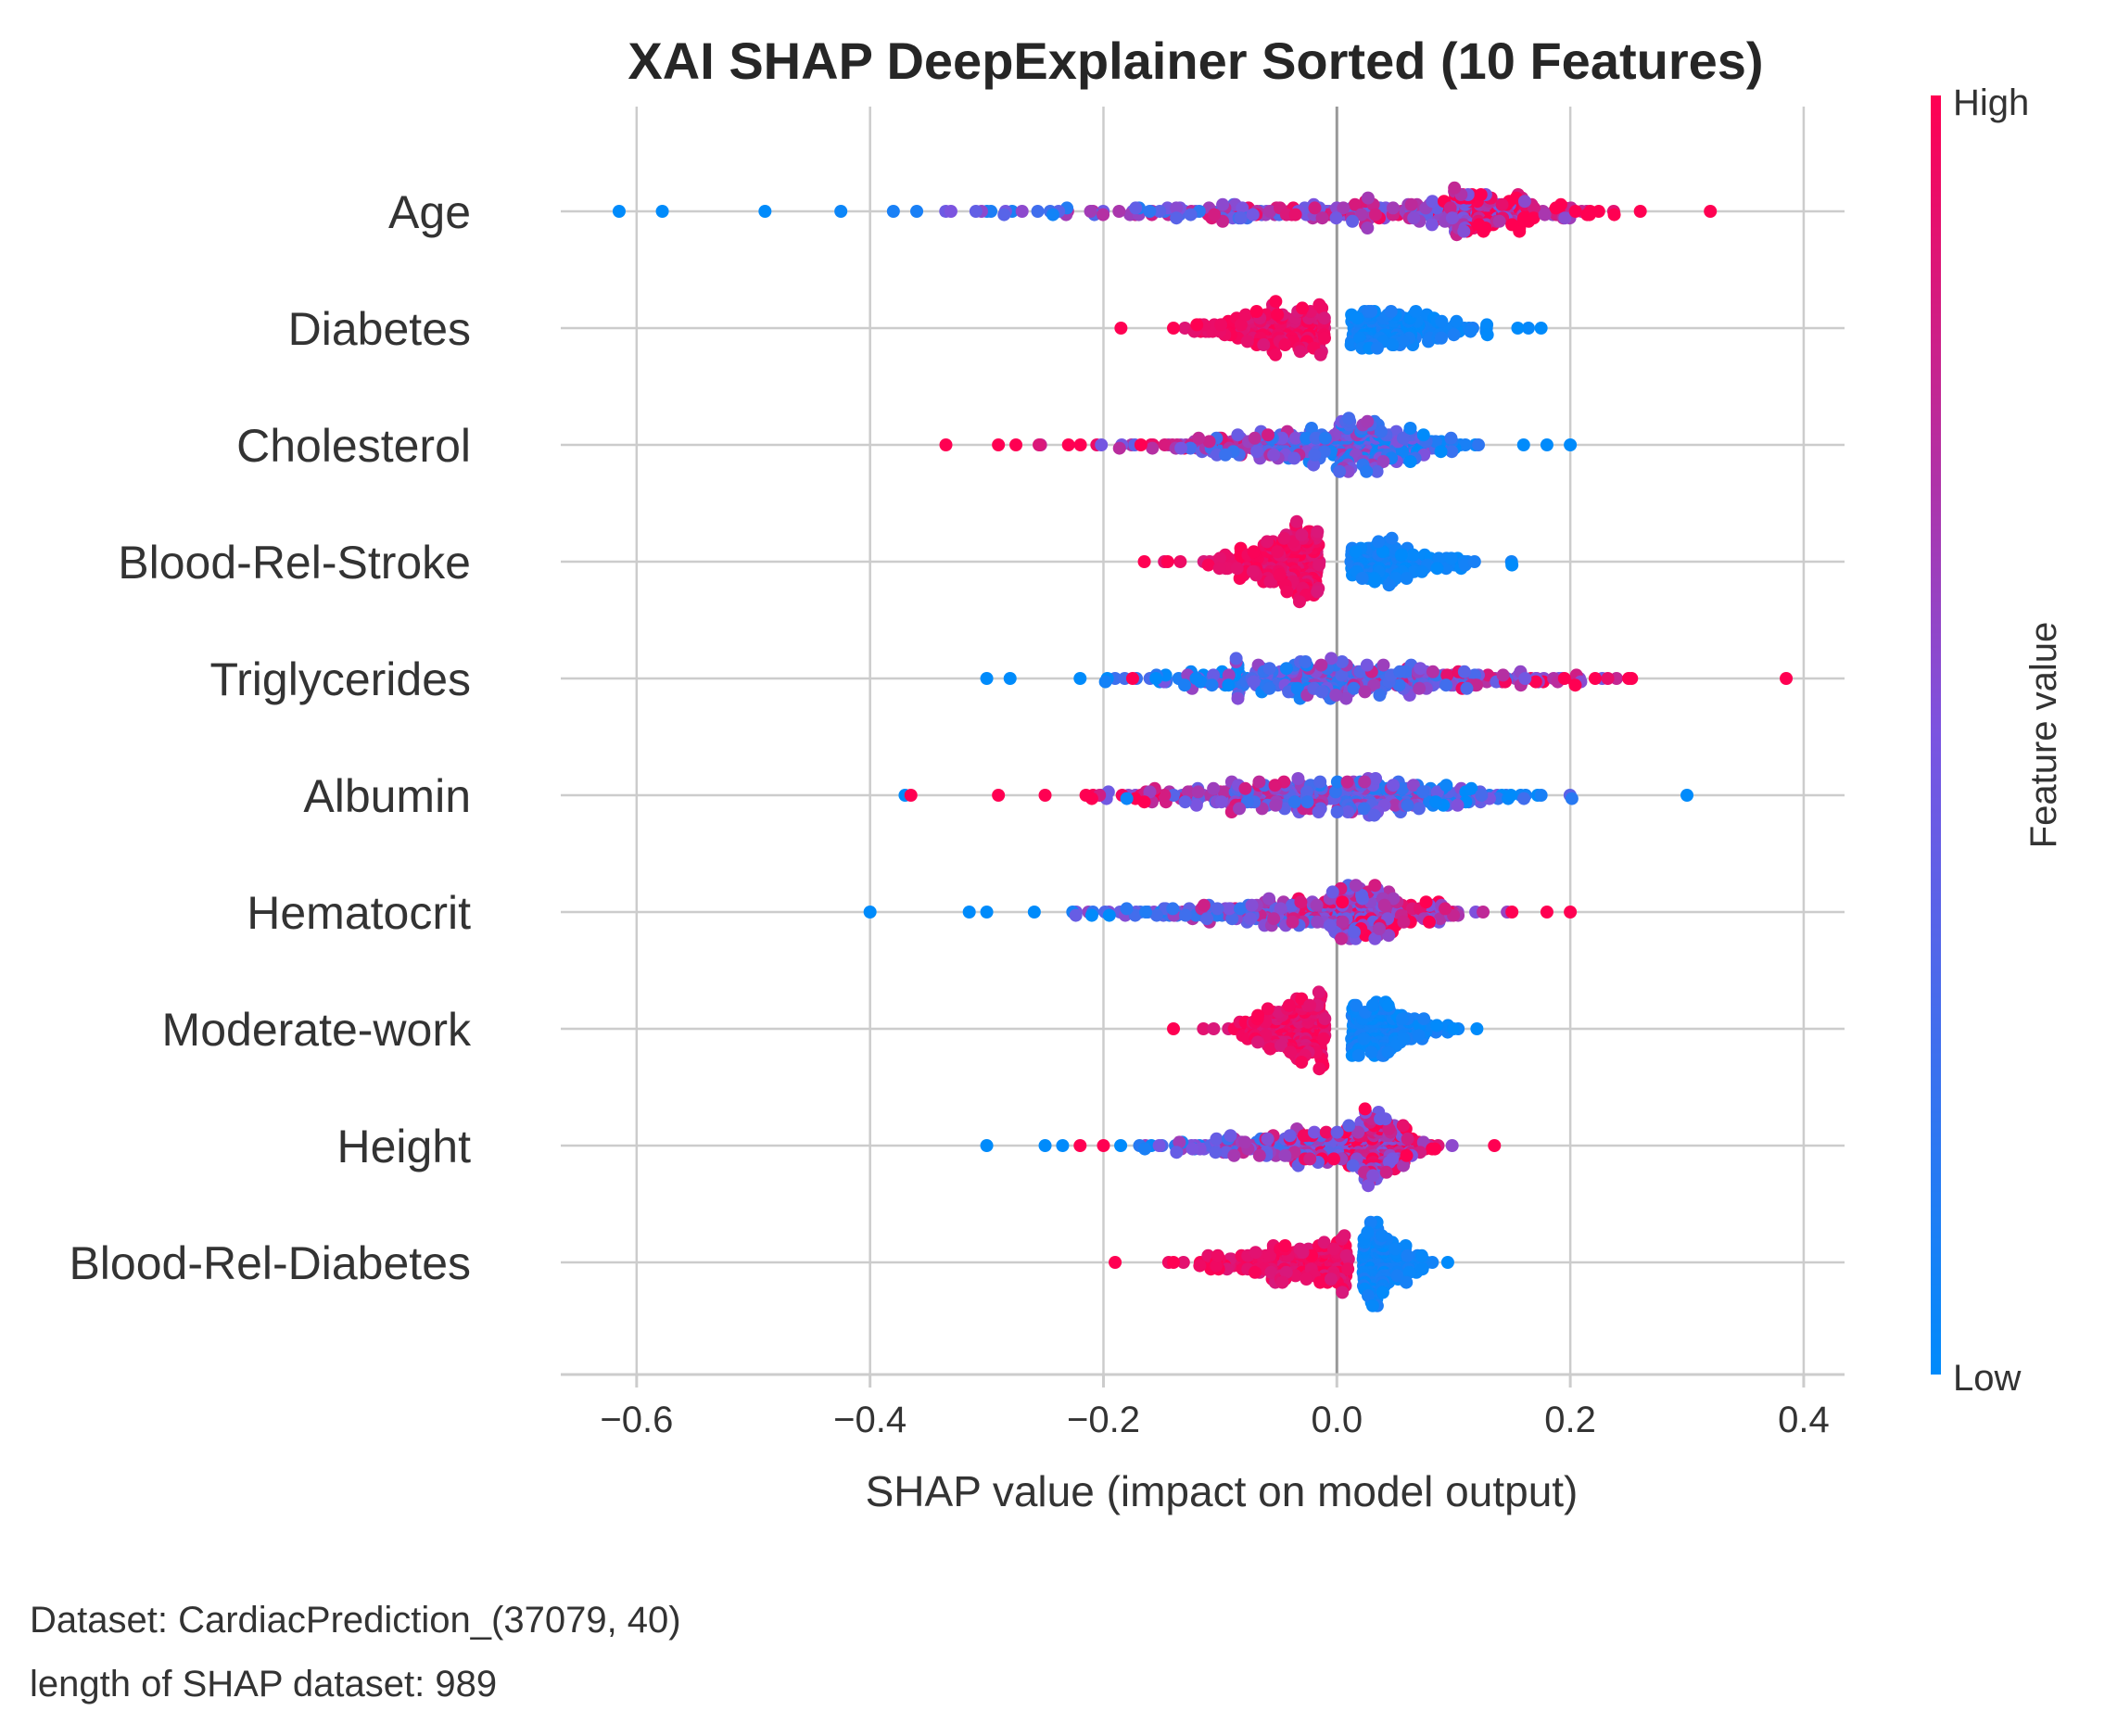 This screenshot has height=1736, width=2105. I want to click on colorbar-high-label: High, so click(1991, 102).